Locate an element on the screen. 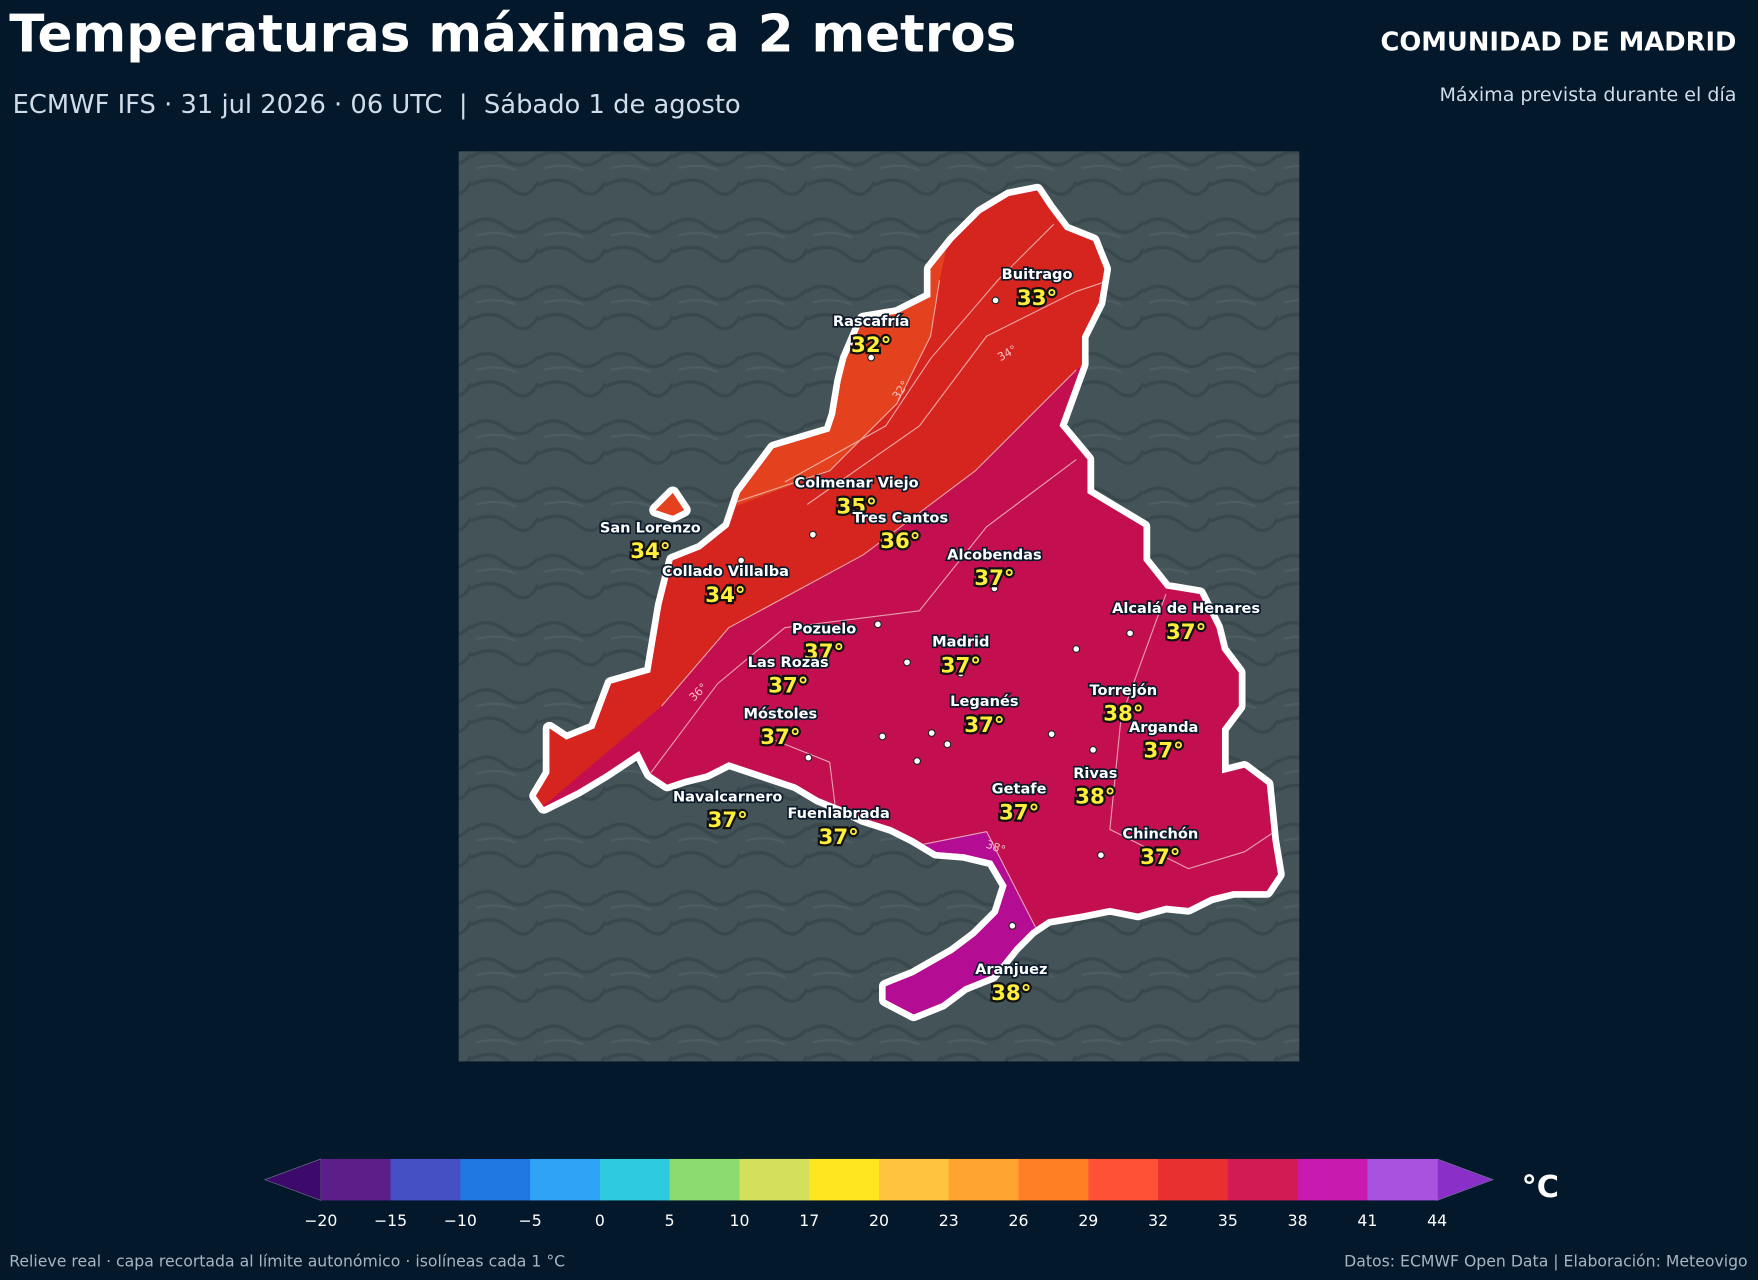 This screenshot has width=1758, height=1280. colorbar-unit: °C is located at coordinates (1540, 1187).